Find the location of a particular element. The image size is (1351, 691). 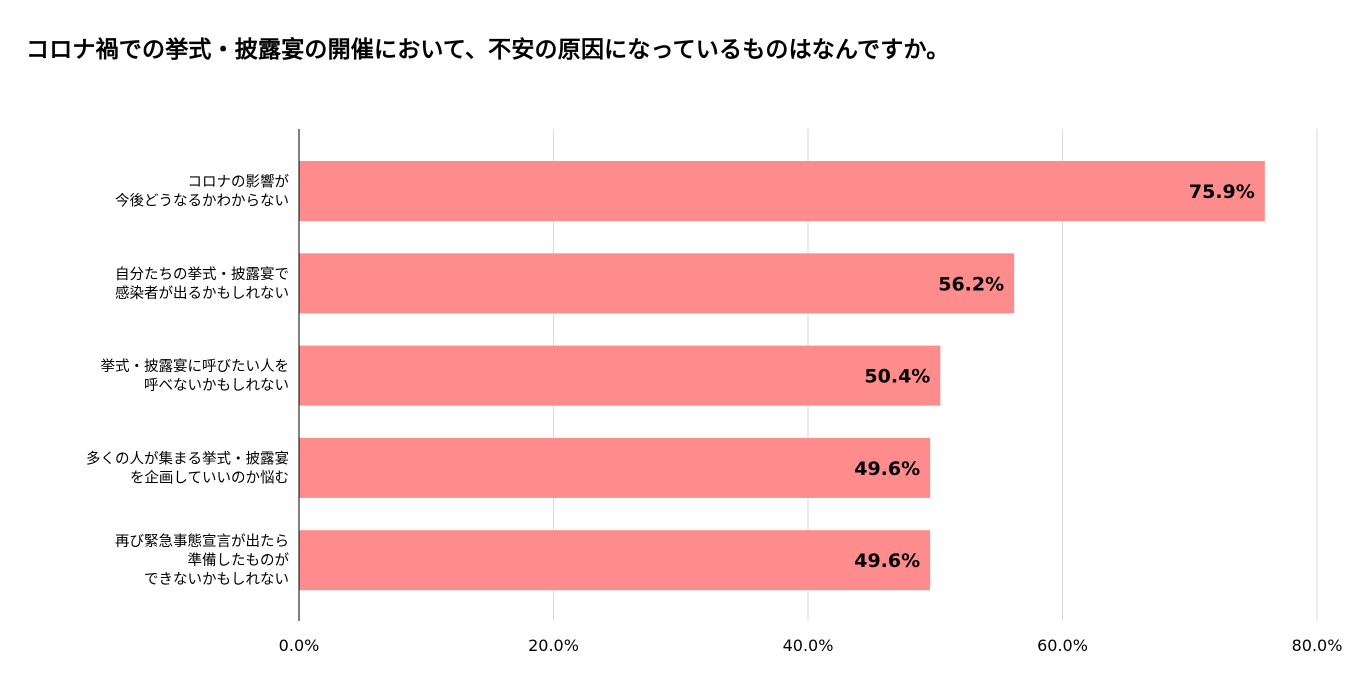

category-label-line: 多くの人が集まる挙式・披露宴 is located at coordinates (187, 458).